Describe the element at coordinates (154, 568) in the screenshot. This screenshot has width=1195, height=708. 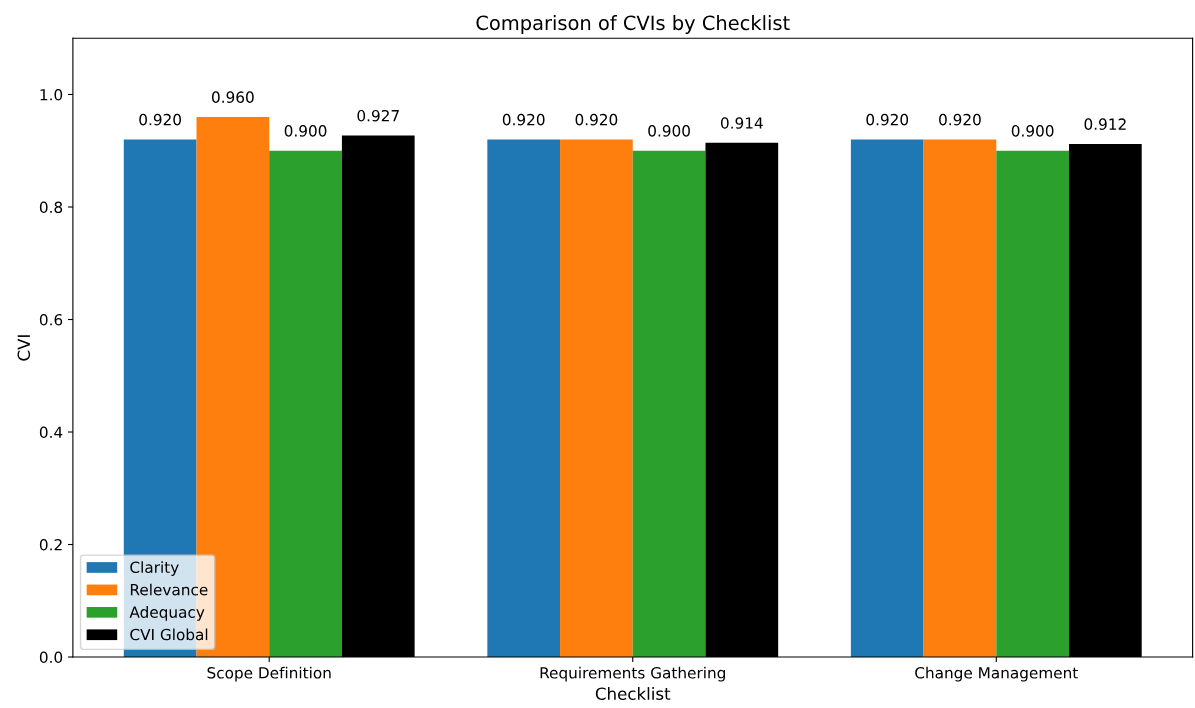
I see `legend-label: Clarity` at that location.